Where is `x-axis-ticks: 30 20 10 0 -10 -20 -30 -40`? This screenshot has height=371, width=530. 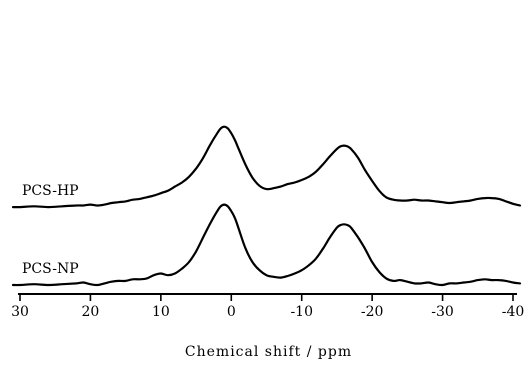
x-axis-ticks: 30 20 10 0 -10 -20 -30 -40 is located at coordinates (267, 307).